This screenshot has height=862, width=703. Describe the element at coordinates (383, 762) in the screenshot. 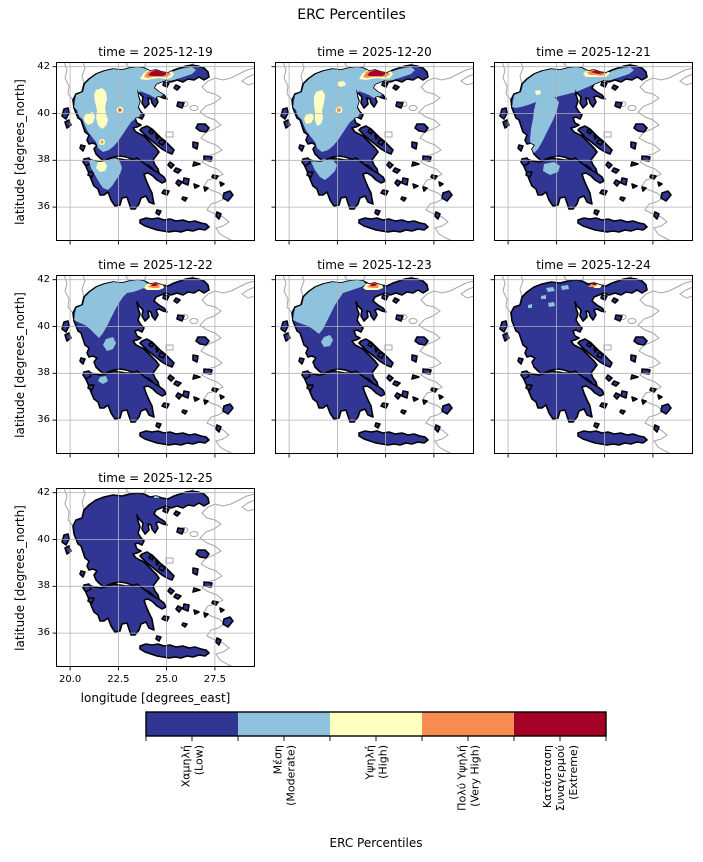

I see `svg-text: (High)` at that location.